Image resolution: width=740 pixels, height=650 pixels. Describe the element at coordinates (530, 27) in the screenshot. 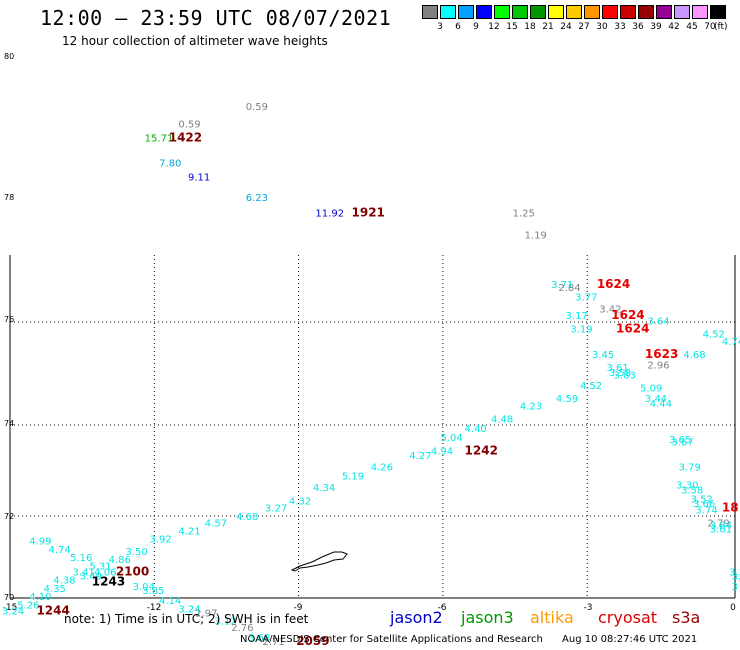

I see `legend-label: 18` at that location.